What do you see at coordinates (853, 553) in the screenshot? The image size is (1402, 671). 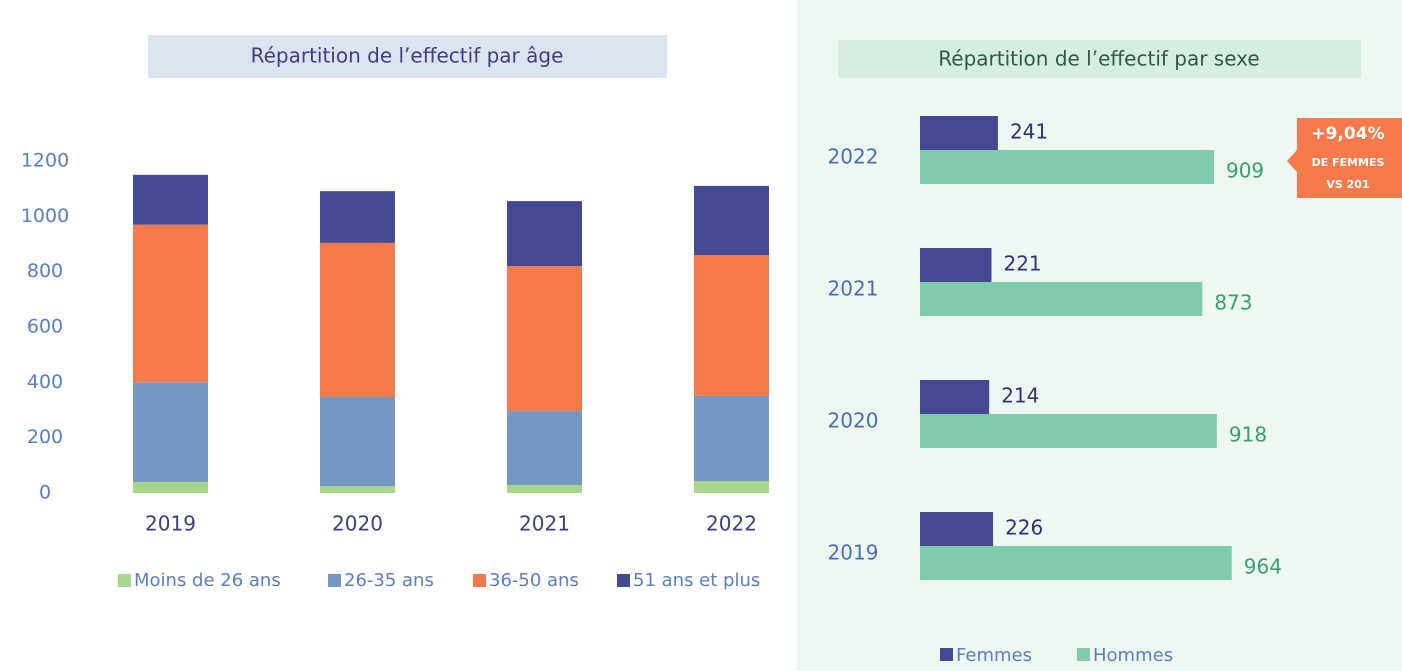 I see `y-tick-label: 2019` at bounding box center [853, 553].